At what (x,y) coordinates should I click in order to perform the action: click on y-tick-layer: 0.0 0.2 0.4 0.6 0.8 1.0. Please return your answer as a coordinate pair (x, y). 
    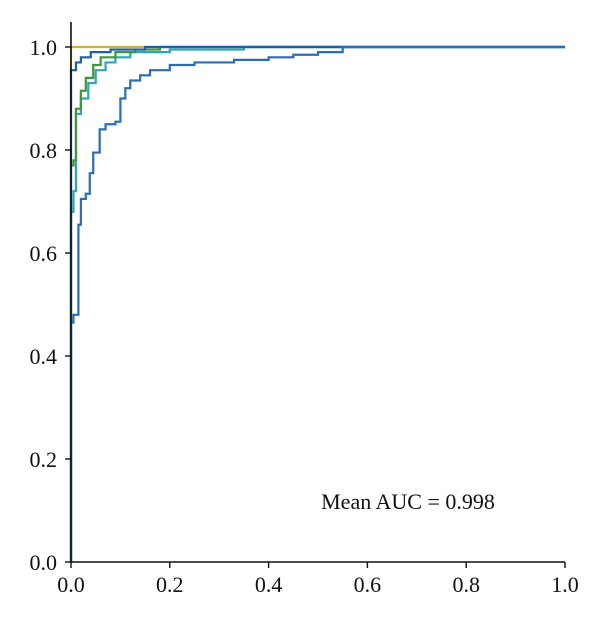
    Looking at the image, I should click on (50, 305).